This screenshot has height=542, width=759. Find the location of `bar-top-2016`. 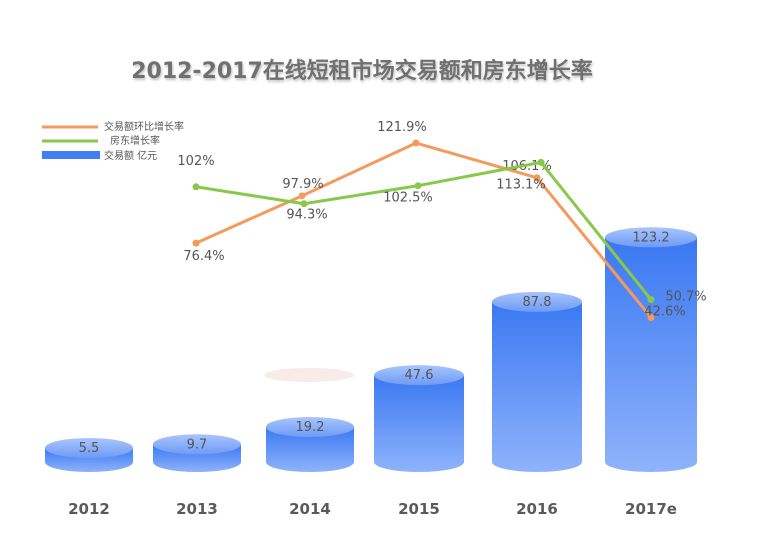

bar-top-2016 is located at coordinates (537, 301).